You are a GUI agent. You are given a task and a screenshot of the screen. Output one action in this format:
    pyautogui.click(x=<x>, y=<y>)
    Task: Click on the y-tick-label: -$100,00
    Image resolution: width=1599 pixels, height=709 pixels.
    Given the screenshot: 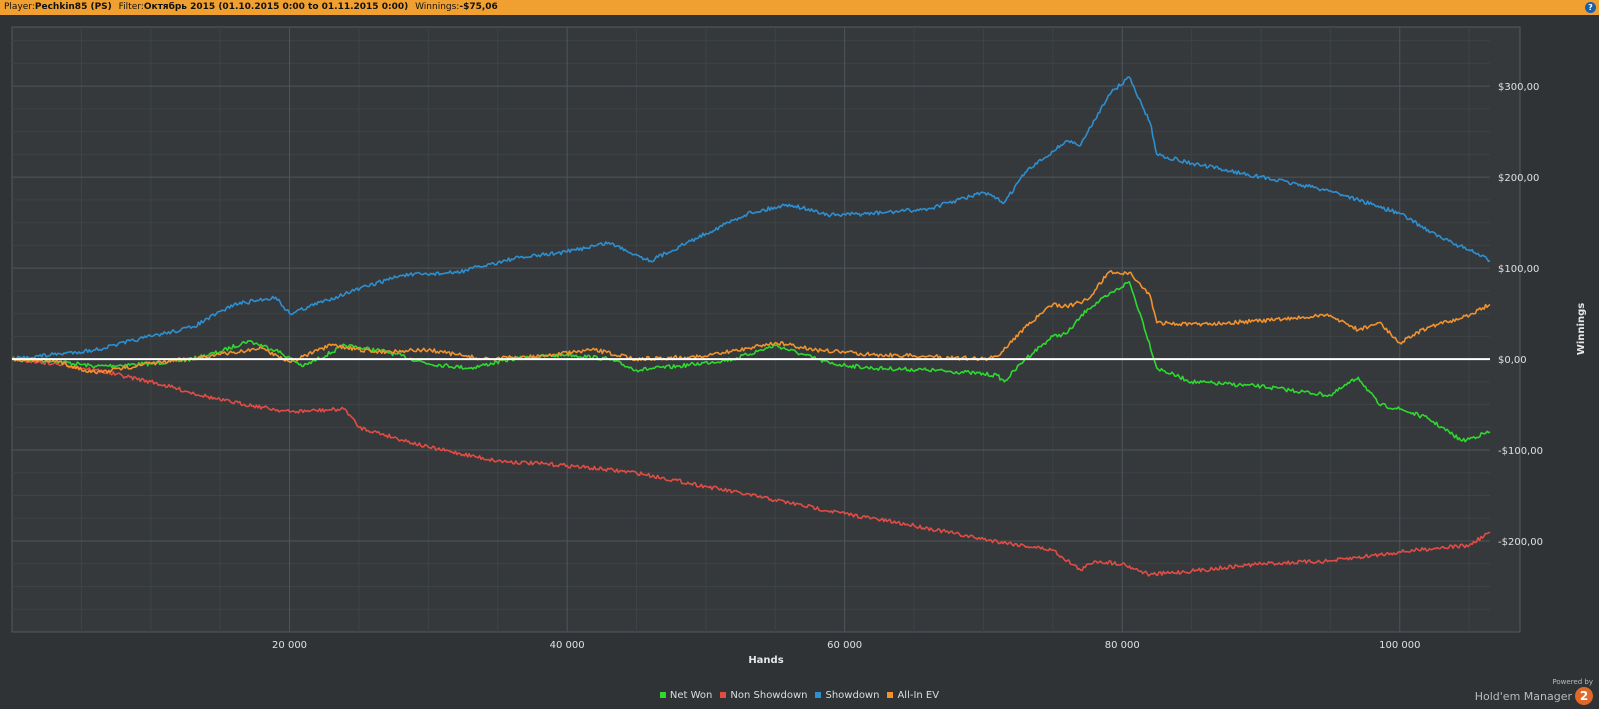 What is the action you would take?
    pyautogui.click(x=1520, y=451)
    